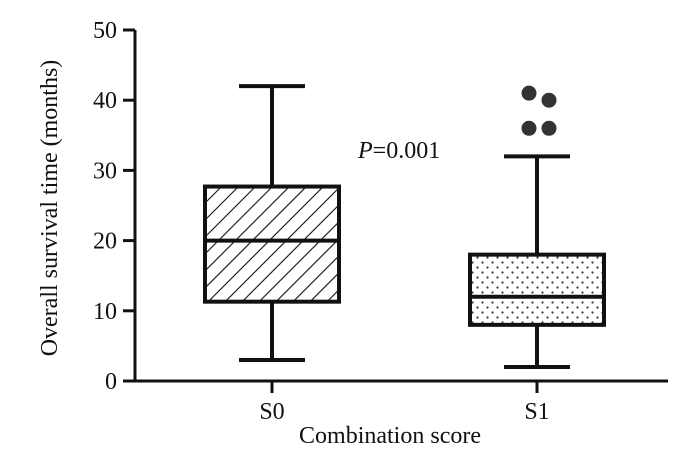 Image resolution: width=700 pixels, height=450 pixels. I want to click on y-axis-title: Overall survival time (months), so click(50, 208).